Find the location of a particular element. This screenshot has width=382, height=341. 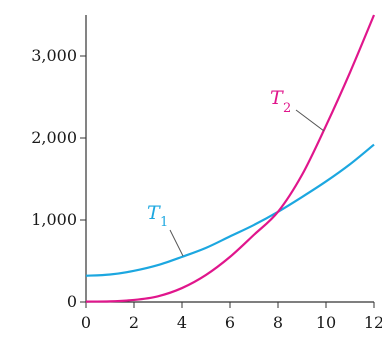

x-tick-label: 6 is located at coordinates (230, 322).